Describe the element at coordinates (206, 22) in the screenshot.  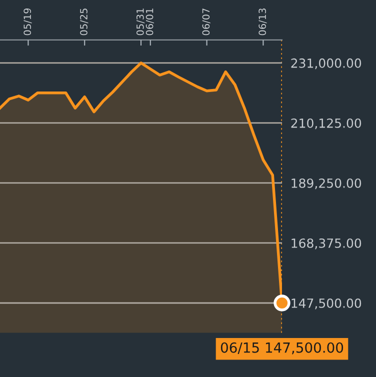
I see `x-tick-label: 06/07` at that location.